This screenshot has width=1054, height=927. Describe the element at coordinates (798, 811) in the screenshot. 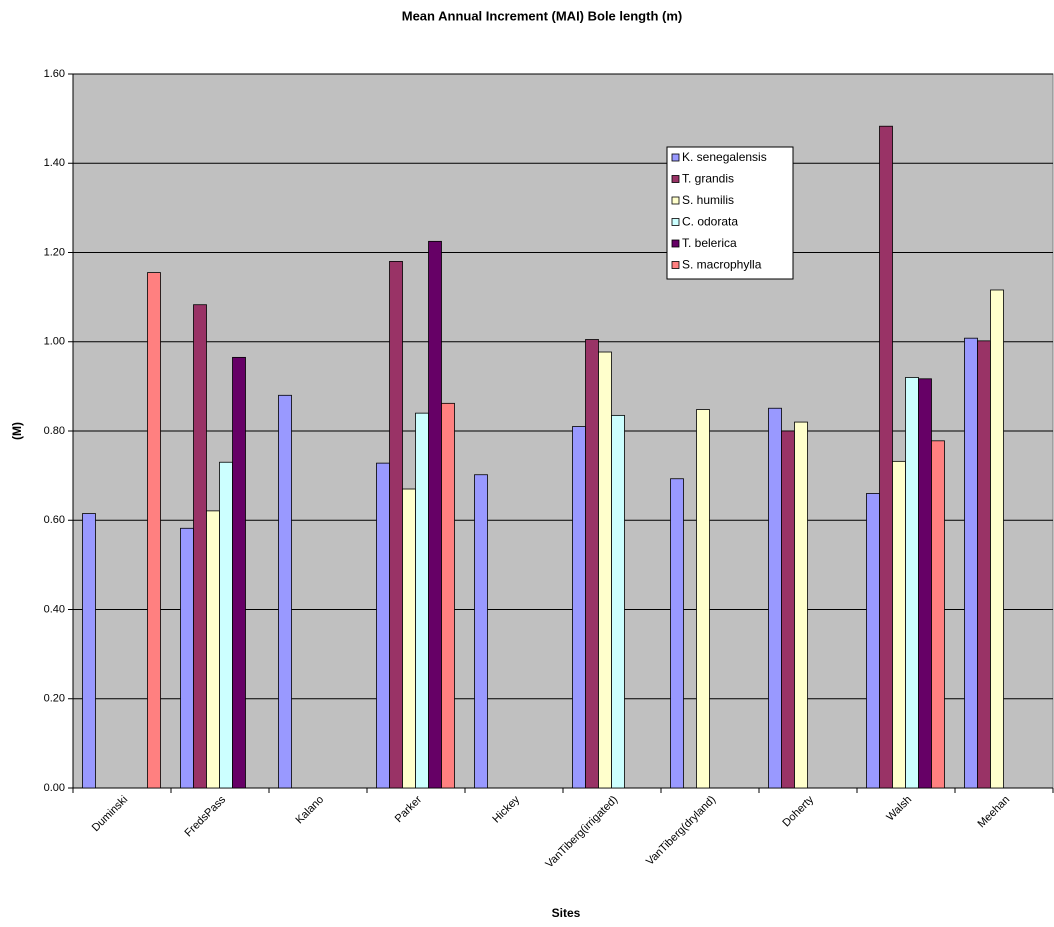

I see `x-tick-label: Doherty` at that location.